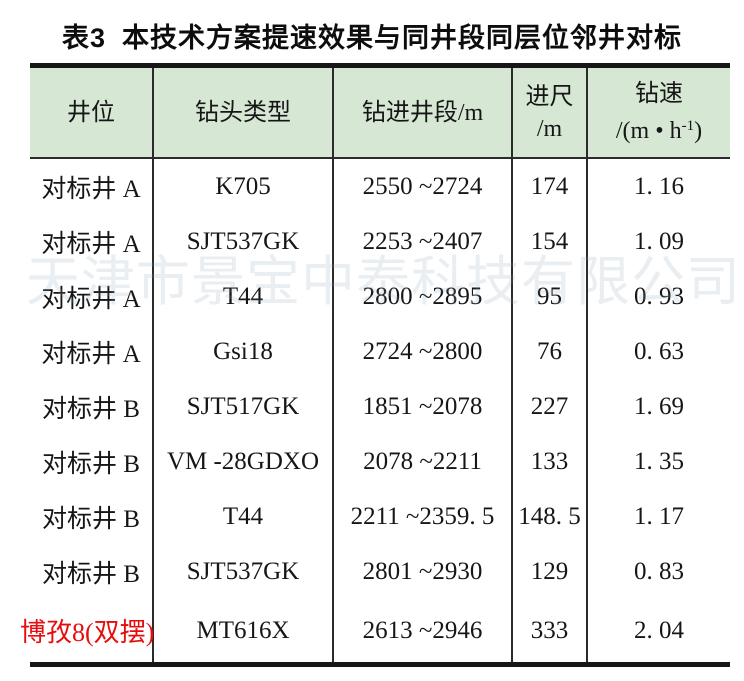 The image size is (744, 681). What do you see at coordinates (423, 112) in the screenshot?
I see `header-cell-drilling-interval: 钻进井段/m` at bounding box center [423, 112].